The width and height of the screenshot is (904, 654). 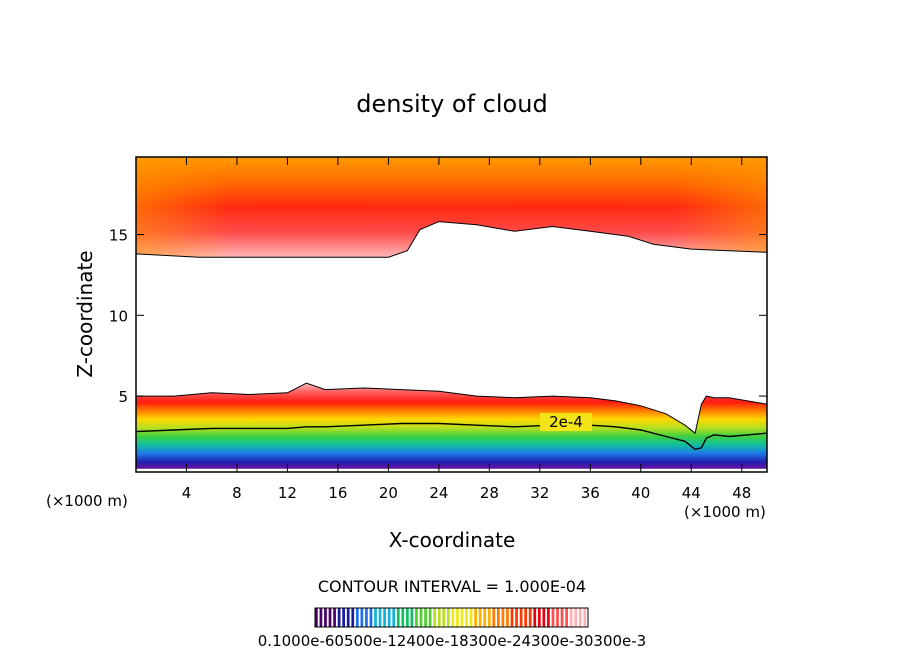 What do you see at coordinates (438, 493) in the screenshot?
I see `x-tick-label: 24` at bounding box center [438, 493].